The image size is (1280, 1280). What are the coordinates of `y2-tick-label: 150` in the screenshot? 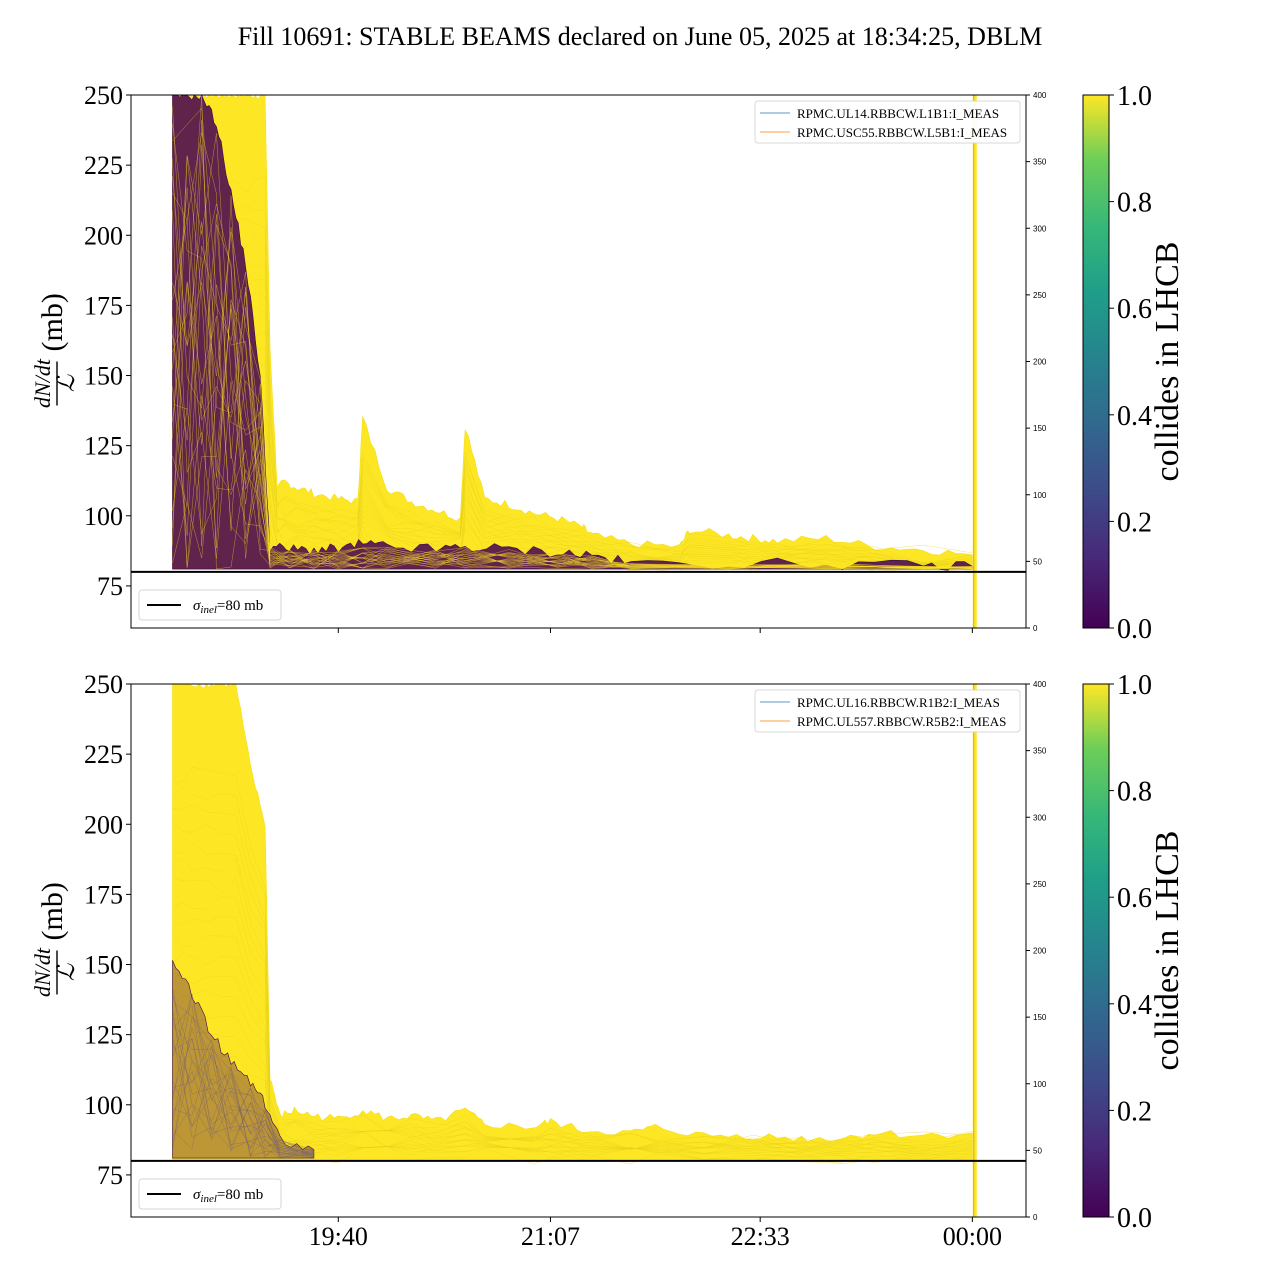 It's located at (1040, 428).